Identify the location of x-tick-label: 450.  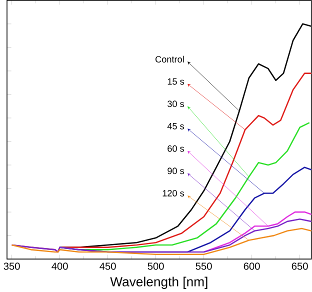
(108, 266).